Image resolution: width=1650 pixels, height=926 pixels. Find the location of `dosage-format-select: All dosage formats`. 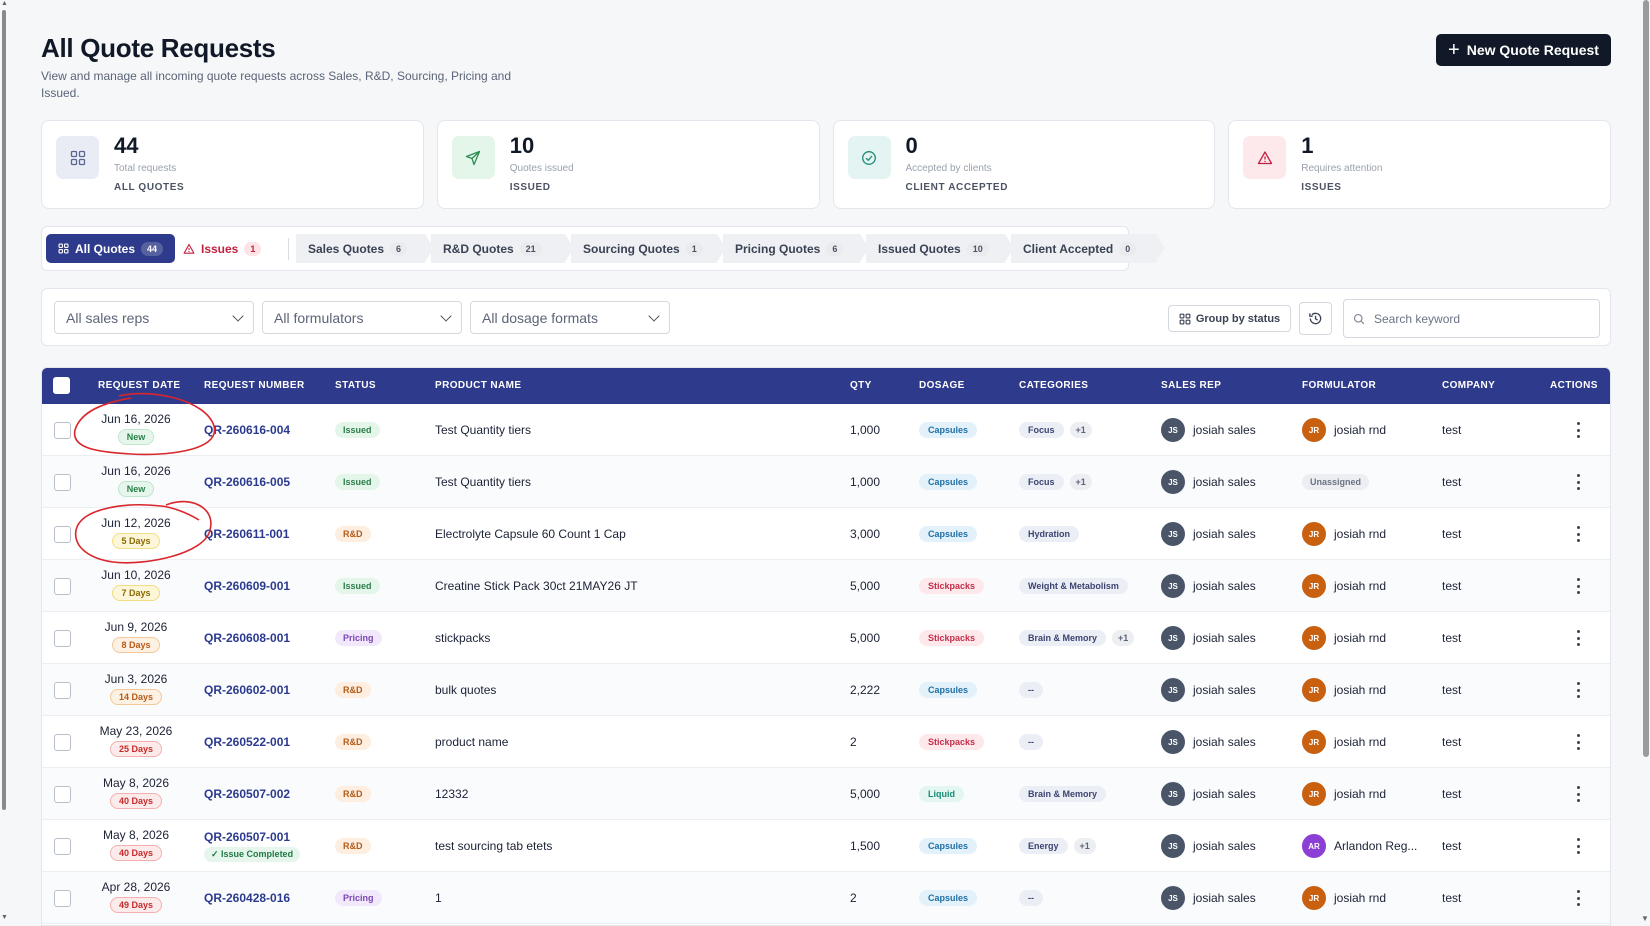

dosage-format-select: All dosage formats is located at coordinates (570, 317).